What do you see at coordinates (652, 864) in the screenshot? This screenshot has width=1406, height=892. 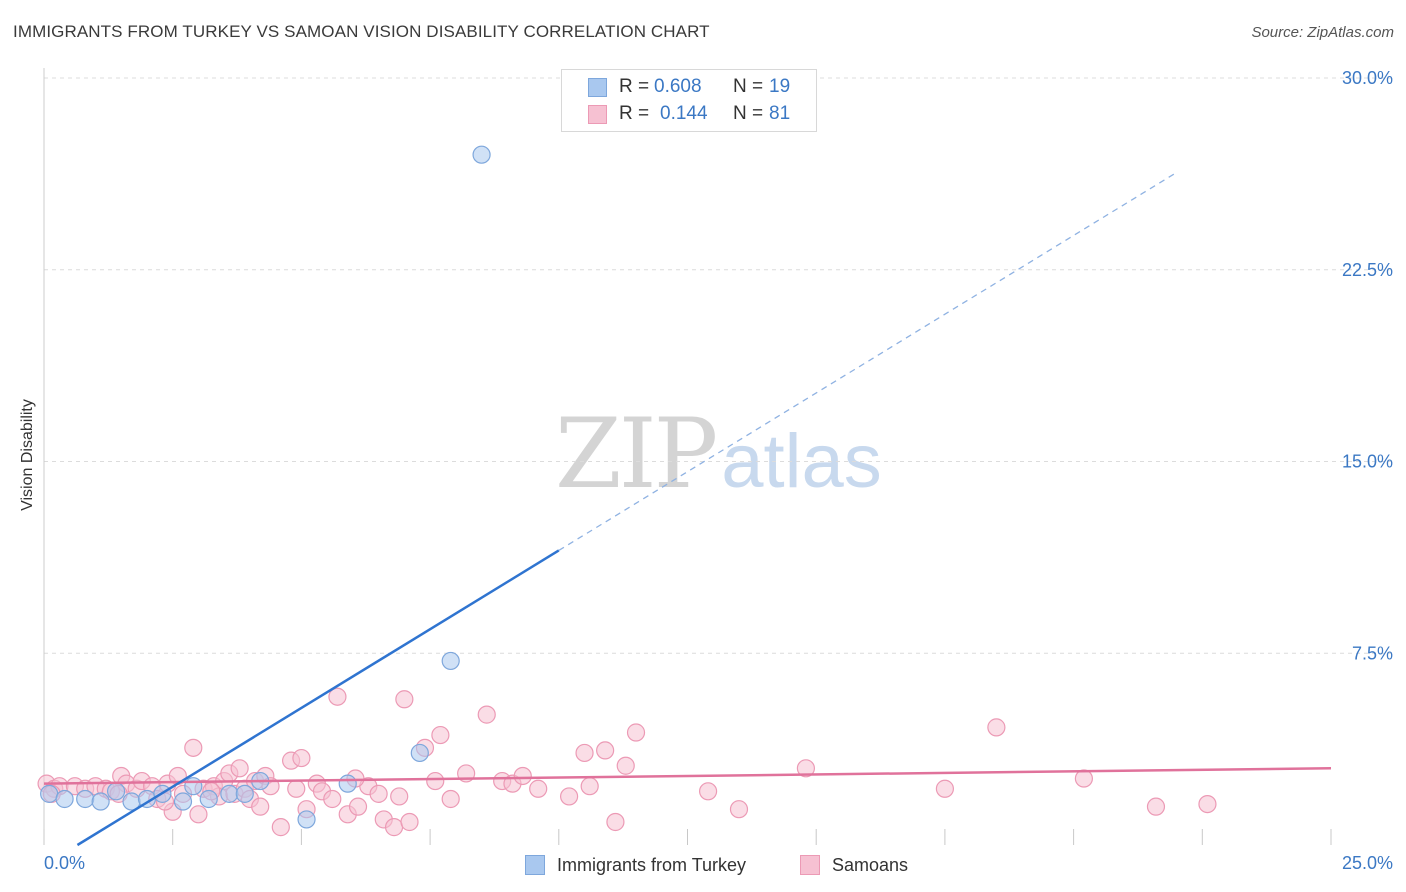 I see `legend-label-turkey: Immigrants from Turkey` at bounding box center [652, 864].